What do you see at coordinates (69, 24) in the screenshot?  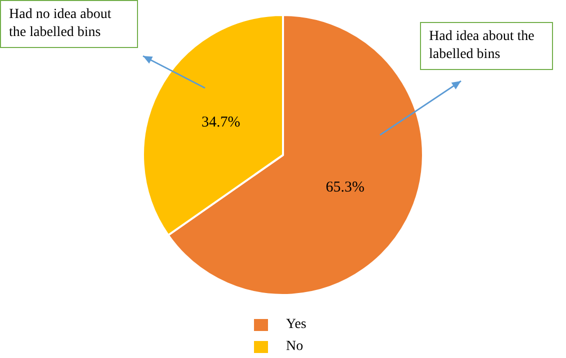 I see `text: Had no idea about the labelled bins` at bounding box center [69, 24].